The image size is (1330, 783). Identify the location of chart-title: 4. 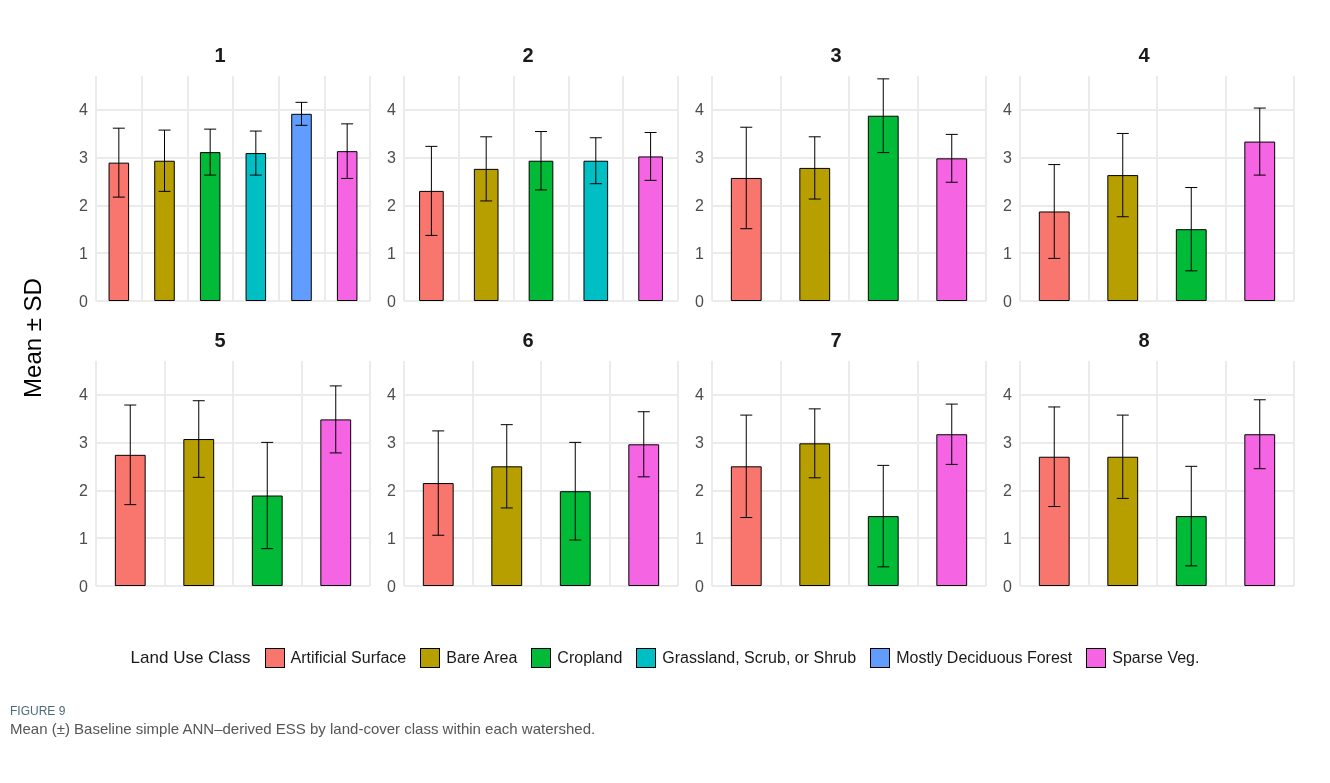
(1144, 55).